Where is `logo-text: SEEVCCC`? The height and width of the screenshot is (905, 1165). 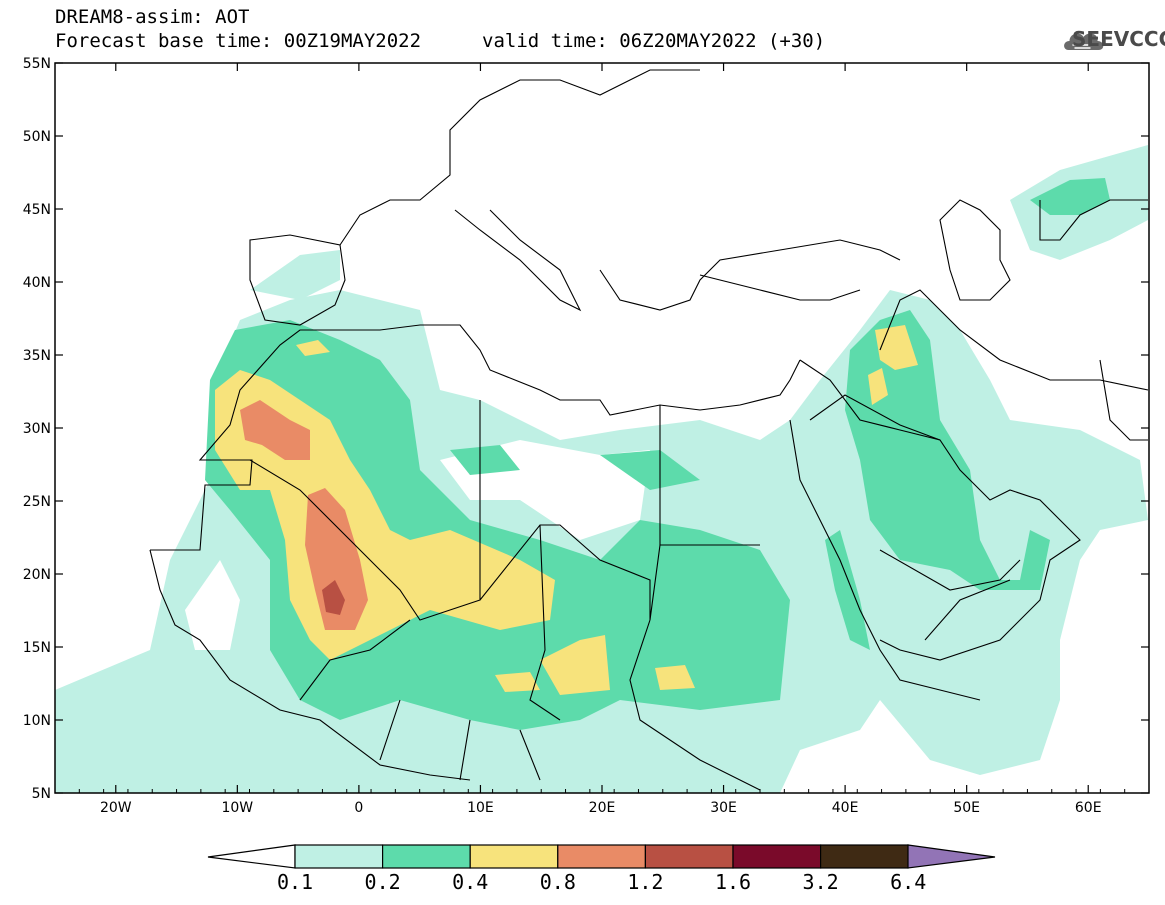 logo-text: SEEVCCC is located at coordinates (1118, 39).